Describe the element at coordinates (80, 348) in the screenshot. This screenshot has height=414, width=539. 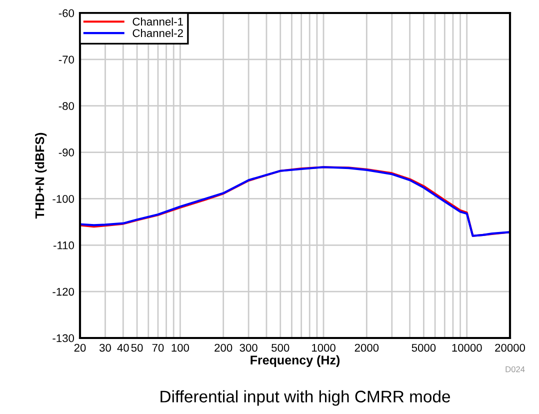
I see `x-tick-label: 20` at that location.